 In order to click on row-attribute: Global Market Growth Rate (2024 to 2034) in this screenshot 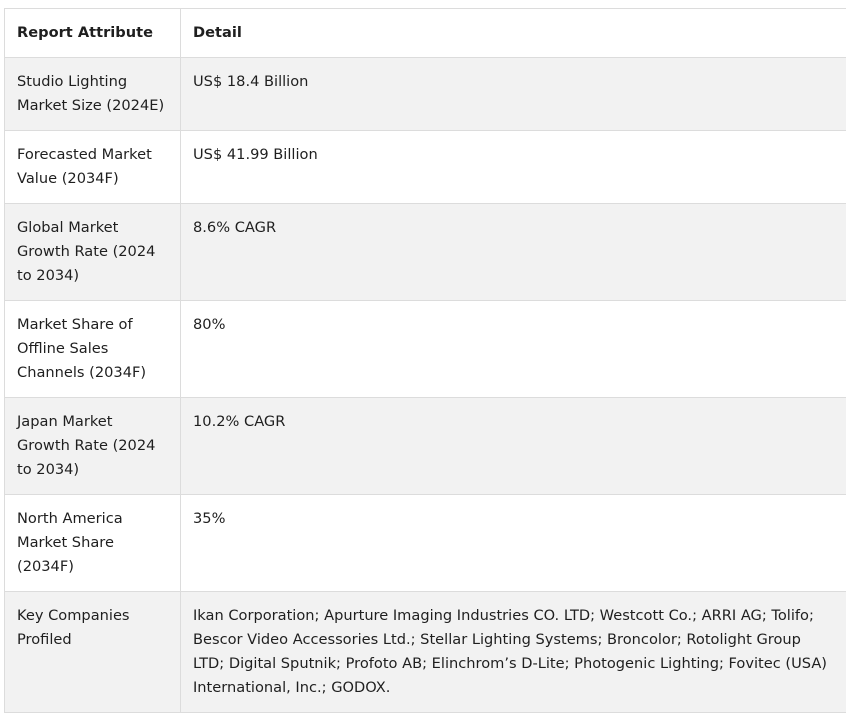, I will do `click(93, 252)`.